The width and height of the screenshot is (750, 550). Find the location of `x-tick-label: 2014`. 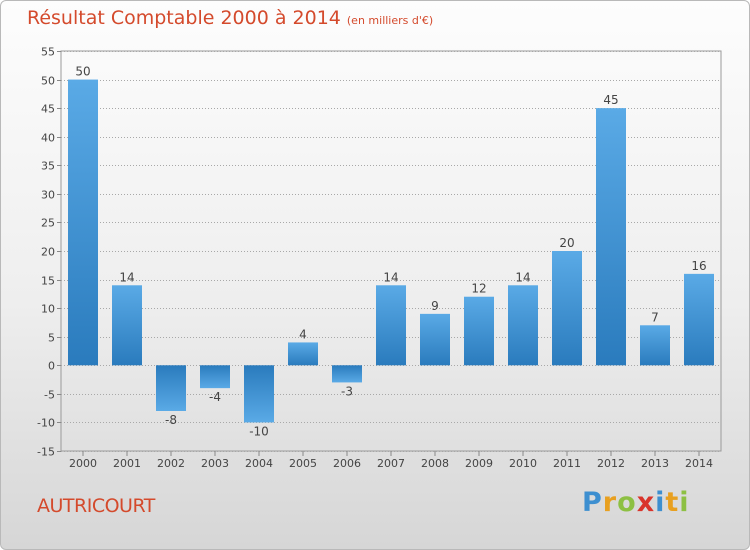

x-tick-label: 2014 is located at coordinates (699, 463).